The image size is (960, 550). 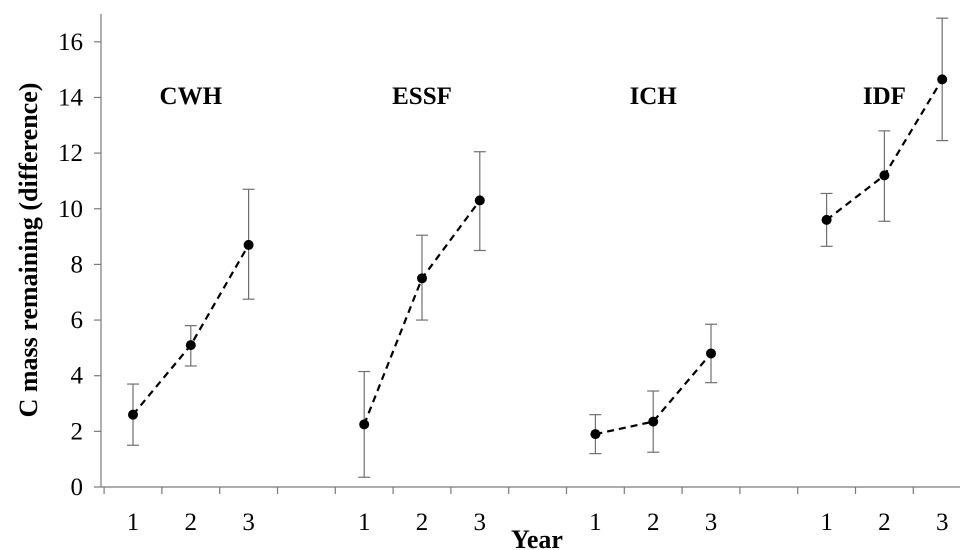 What do you see at coordinates (884, 96) in the screenshot?
I see `group-label: IDF` at bounding box center [884, 96].